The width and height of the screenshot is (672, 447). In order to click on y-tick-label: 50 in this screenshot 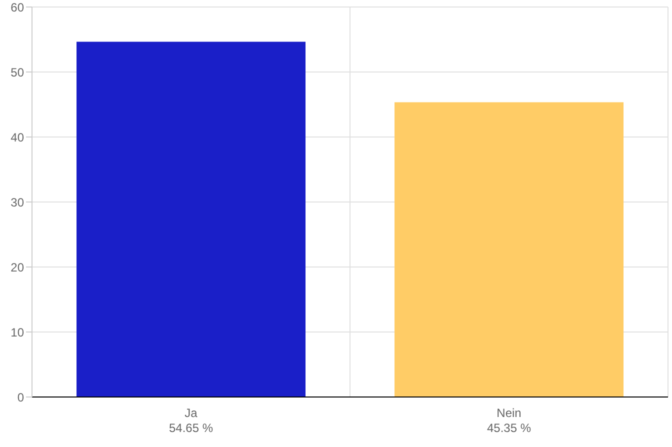, I will do `click(17, 72)`.